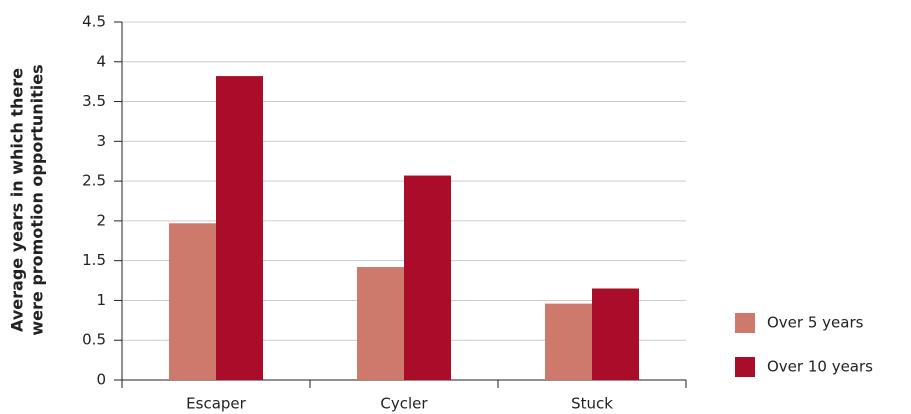 Image resolution: width=911 pixels, height=414 pixels. What do you see at coordinates (17, 200) in the screenshot?
I see `y-axis-title-line: Average years in which there` at bounding box center [17, 200].